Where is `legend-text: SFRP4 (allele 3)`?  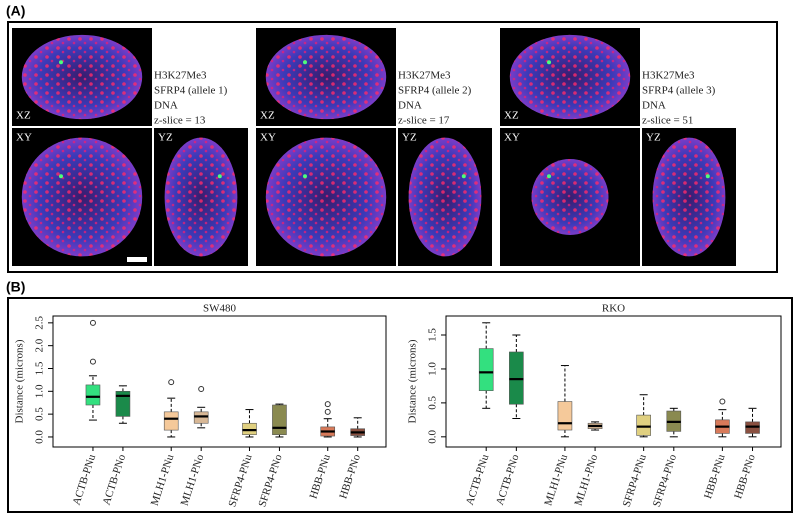 legend-text: SFRP4 (allele 3) is located at coordinates (679, 91).